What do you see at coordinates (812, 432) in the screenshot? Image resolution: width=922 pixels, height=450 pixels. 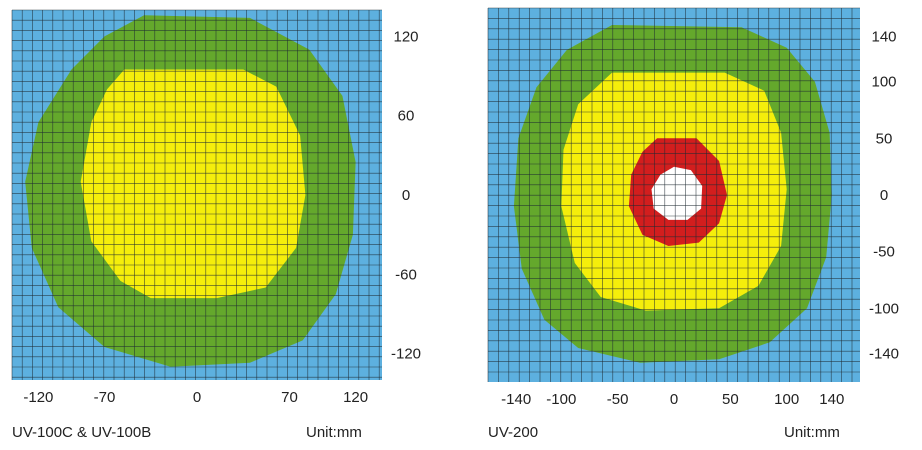 I see `right-chart-unit: Unit:mm` at bounding box center [812, 432].